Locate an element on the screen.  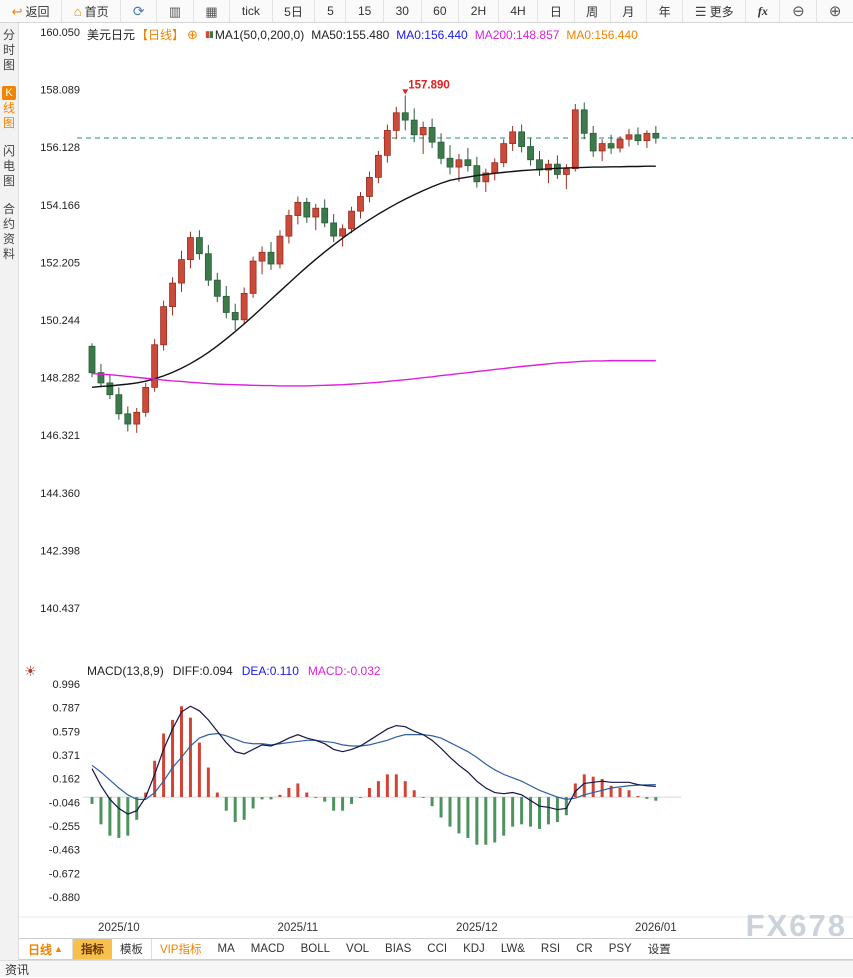
macd-title: MACD(13,8,9) is located at coordinates (125, 671).